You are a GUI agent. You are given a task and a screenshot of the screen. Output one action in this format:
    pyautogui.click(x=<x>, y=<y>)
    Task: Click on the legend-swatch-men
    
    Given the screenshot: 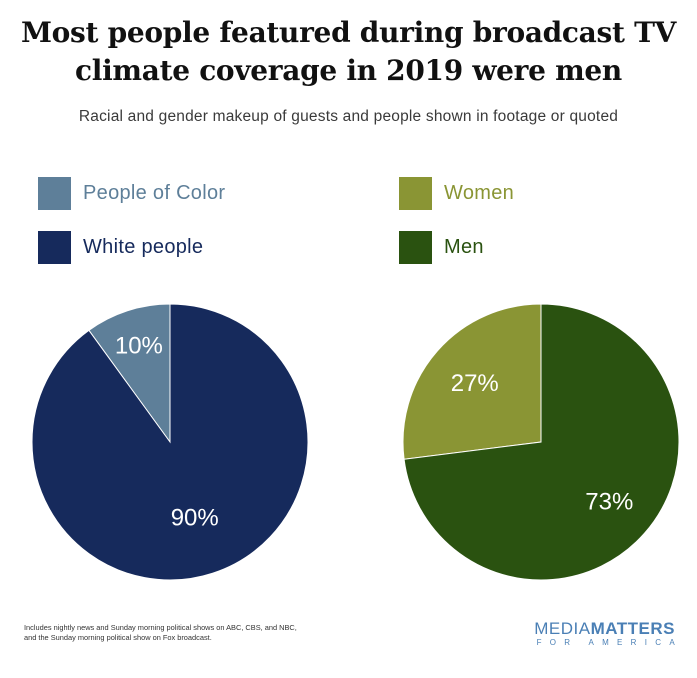 What is the action you would take?
    pyautogui.click(x=415, y=247)
    